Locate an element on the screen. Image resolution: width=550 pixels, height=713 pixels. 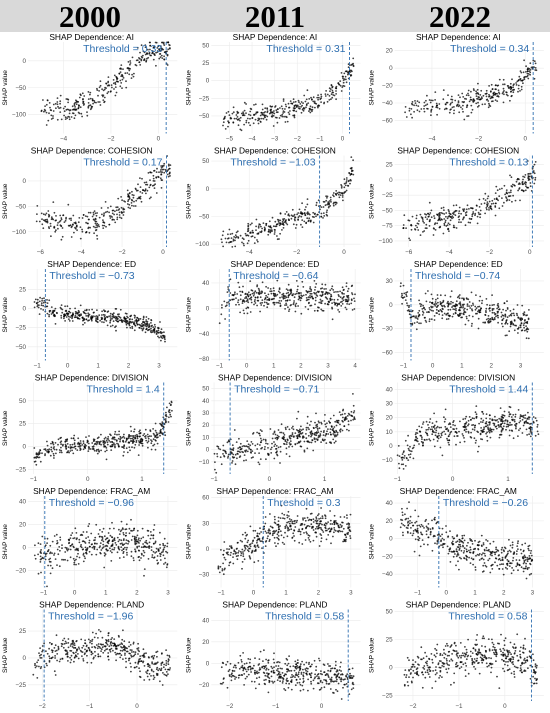
y-tick-label: −50 is located at coordinates (20, 206).